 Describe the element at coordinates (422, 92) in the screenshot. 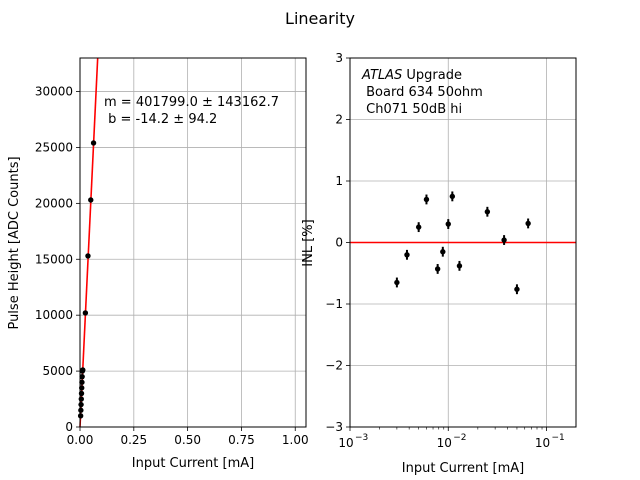

I see `board-annotation: Board 634 50ohm` at that location.